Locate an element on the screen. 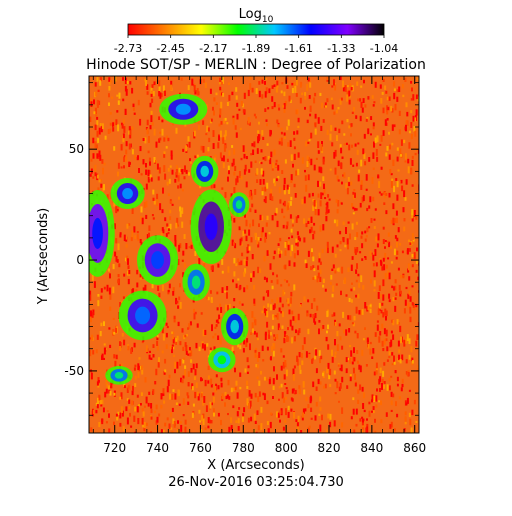 This screenshot has width=512, height=516. colorbar-tick-label: -2.17 is located at coordinates (213, 48).